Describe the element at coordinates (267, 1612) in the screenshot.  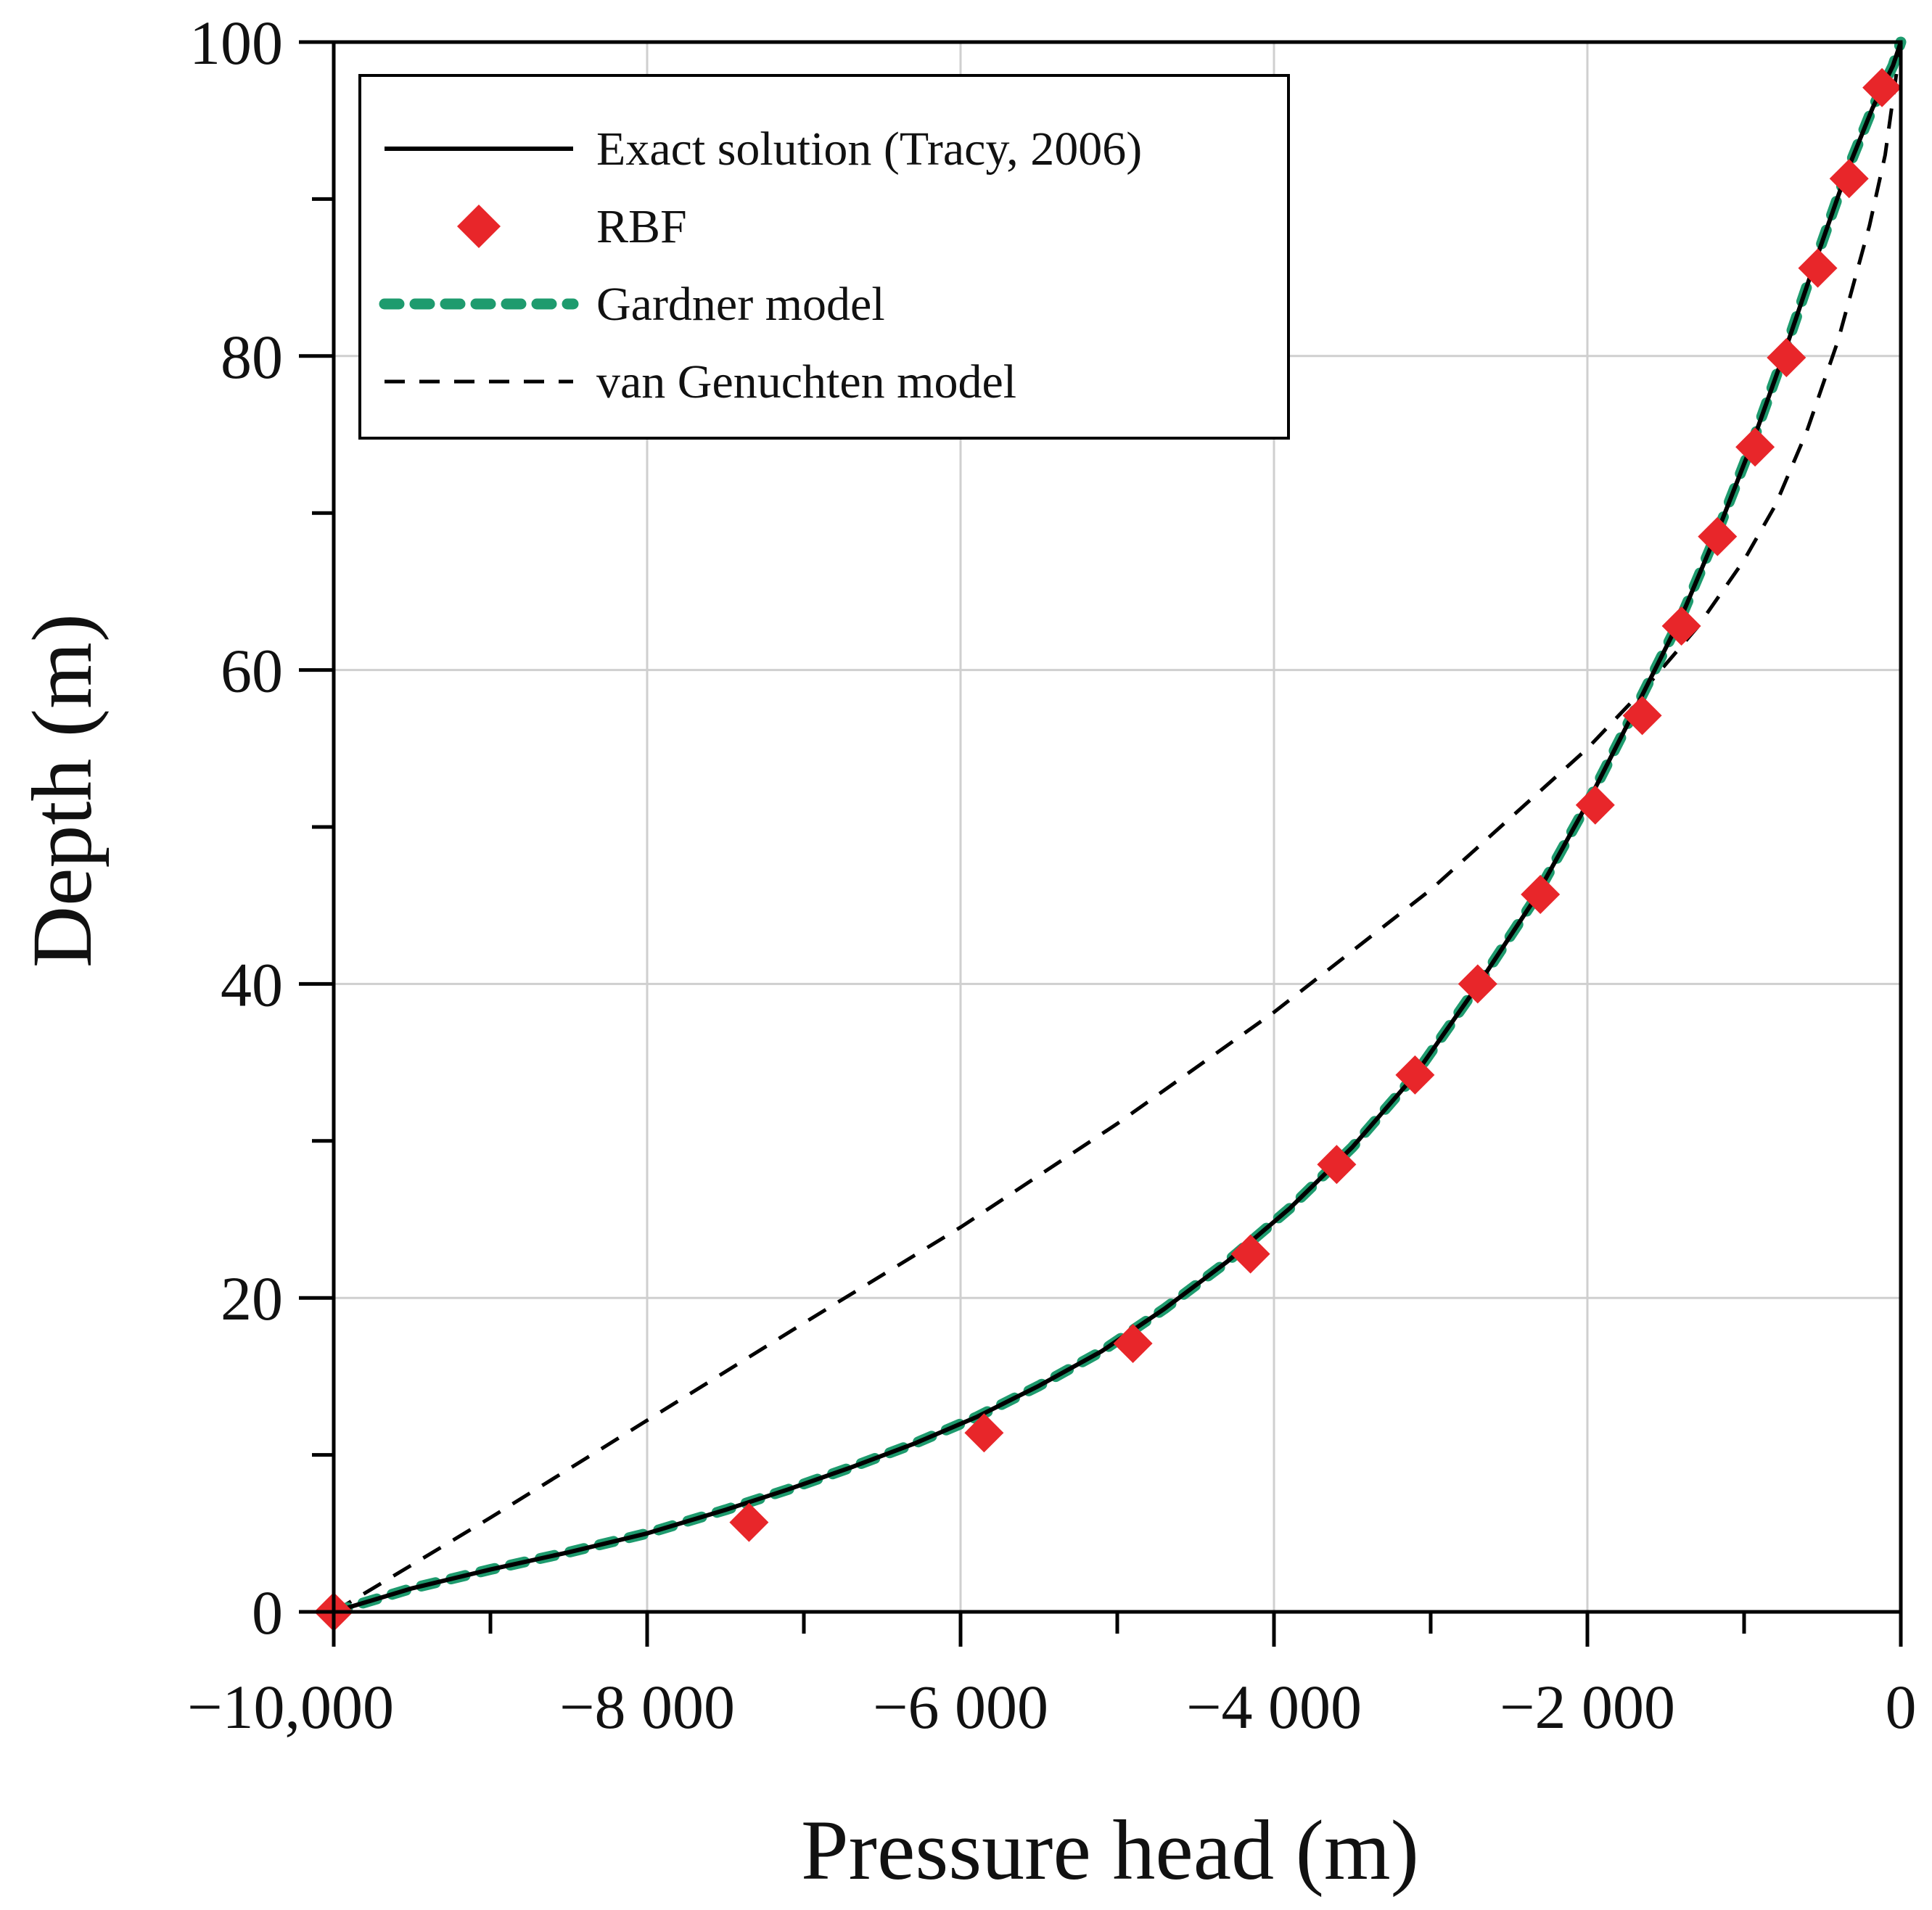
I see `y-tick-label: 0` at that location.